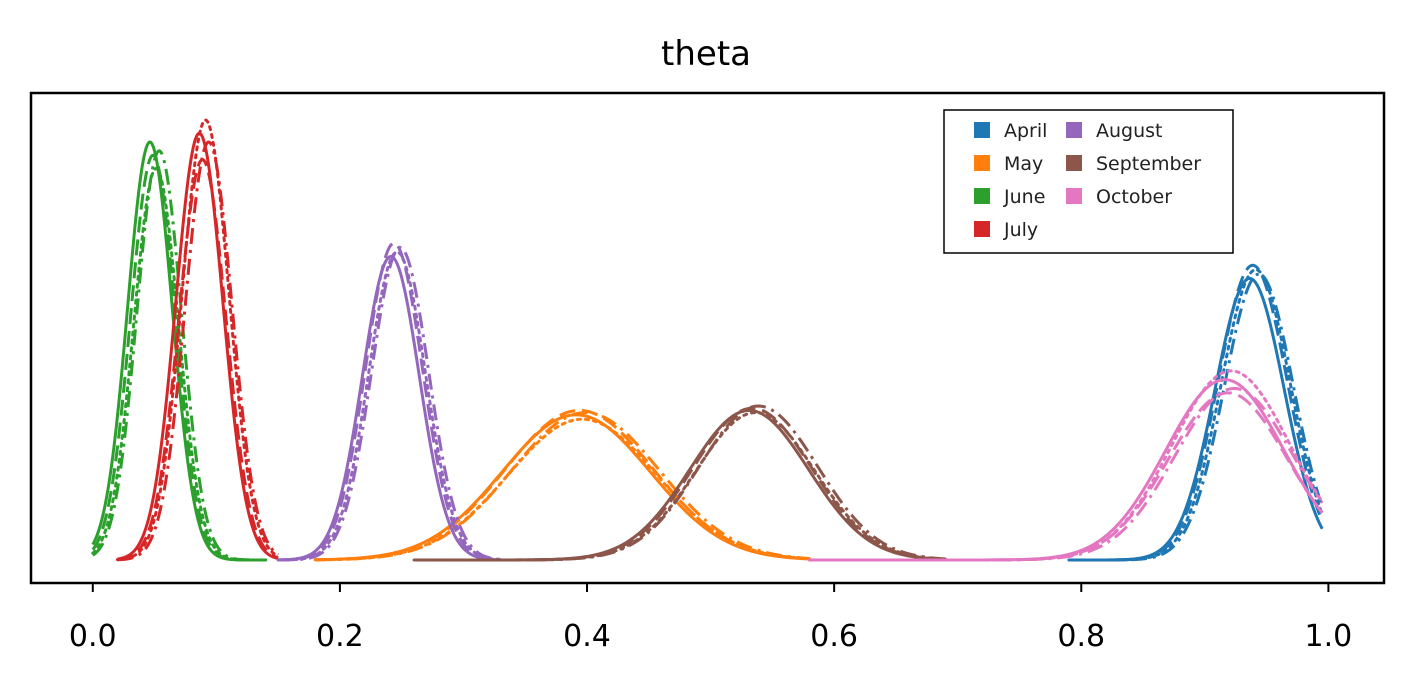 This screenshot has width=1428, height=682. I want to click on series-line-july-dashed, so click(198, 359).